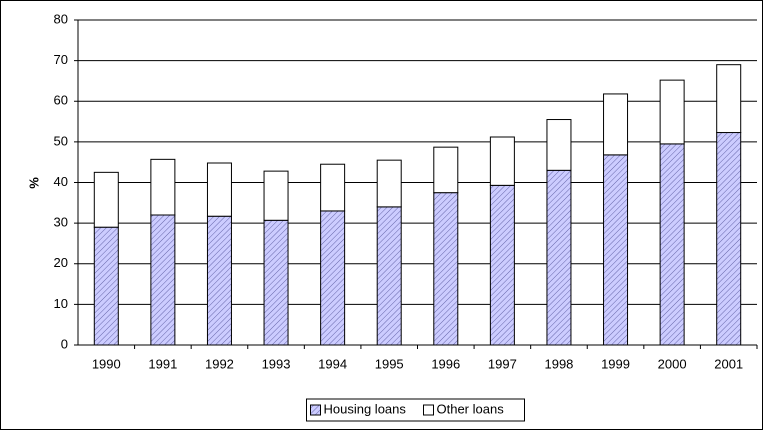 The height and width of the screenshot is (435, 763). I want to click on x-tick-label: 1995, so click(389, 363).